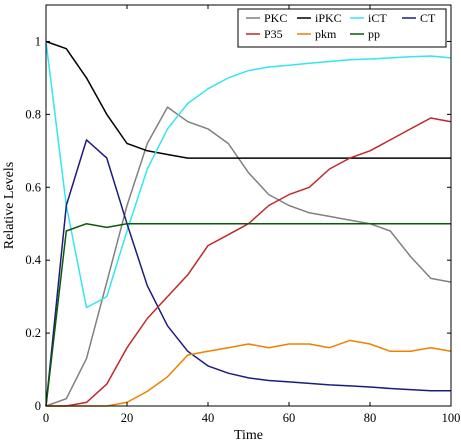 Image resolution: width=461 pixels, height=443 pixels. I want to click on legend-label-ct: CT, so click(428, 18).